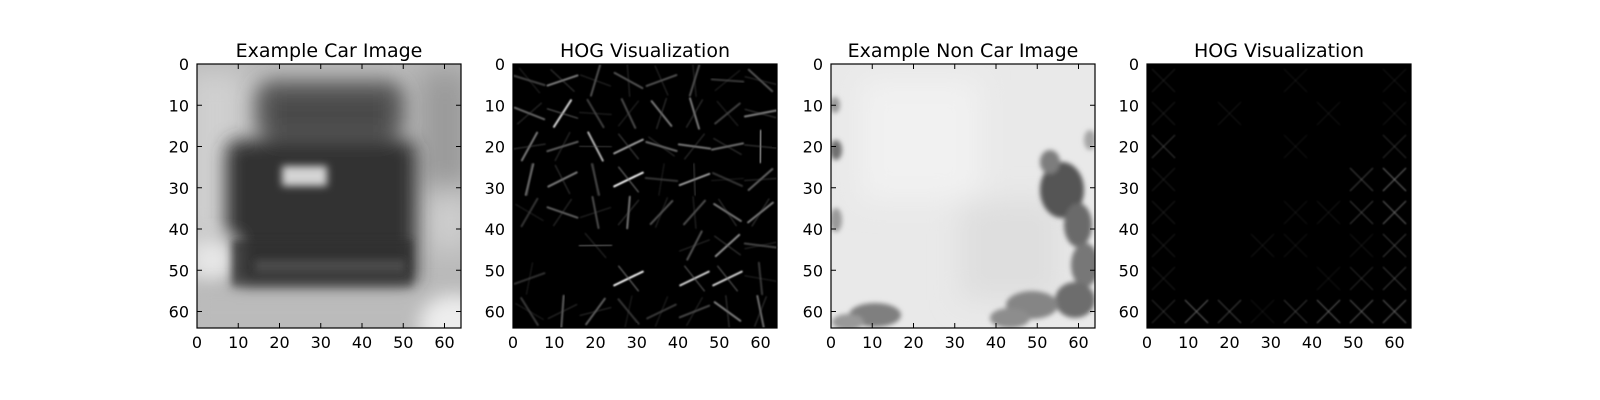 The image size is (1600, 400). I want to click on panel-noncar-image: Example Non Car Image, so click(949, 196).